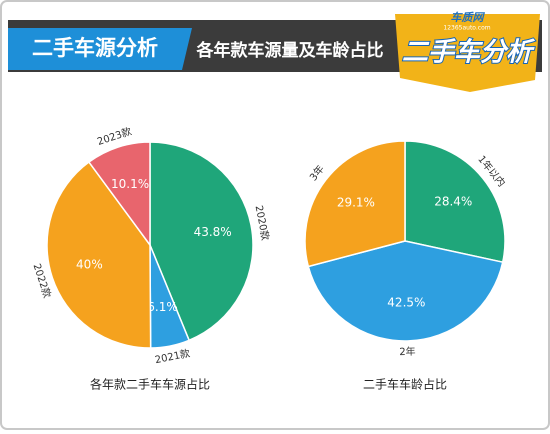  I want to click on logo-site: 12365auto.com, so click(466, 28).